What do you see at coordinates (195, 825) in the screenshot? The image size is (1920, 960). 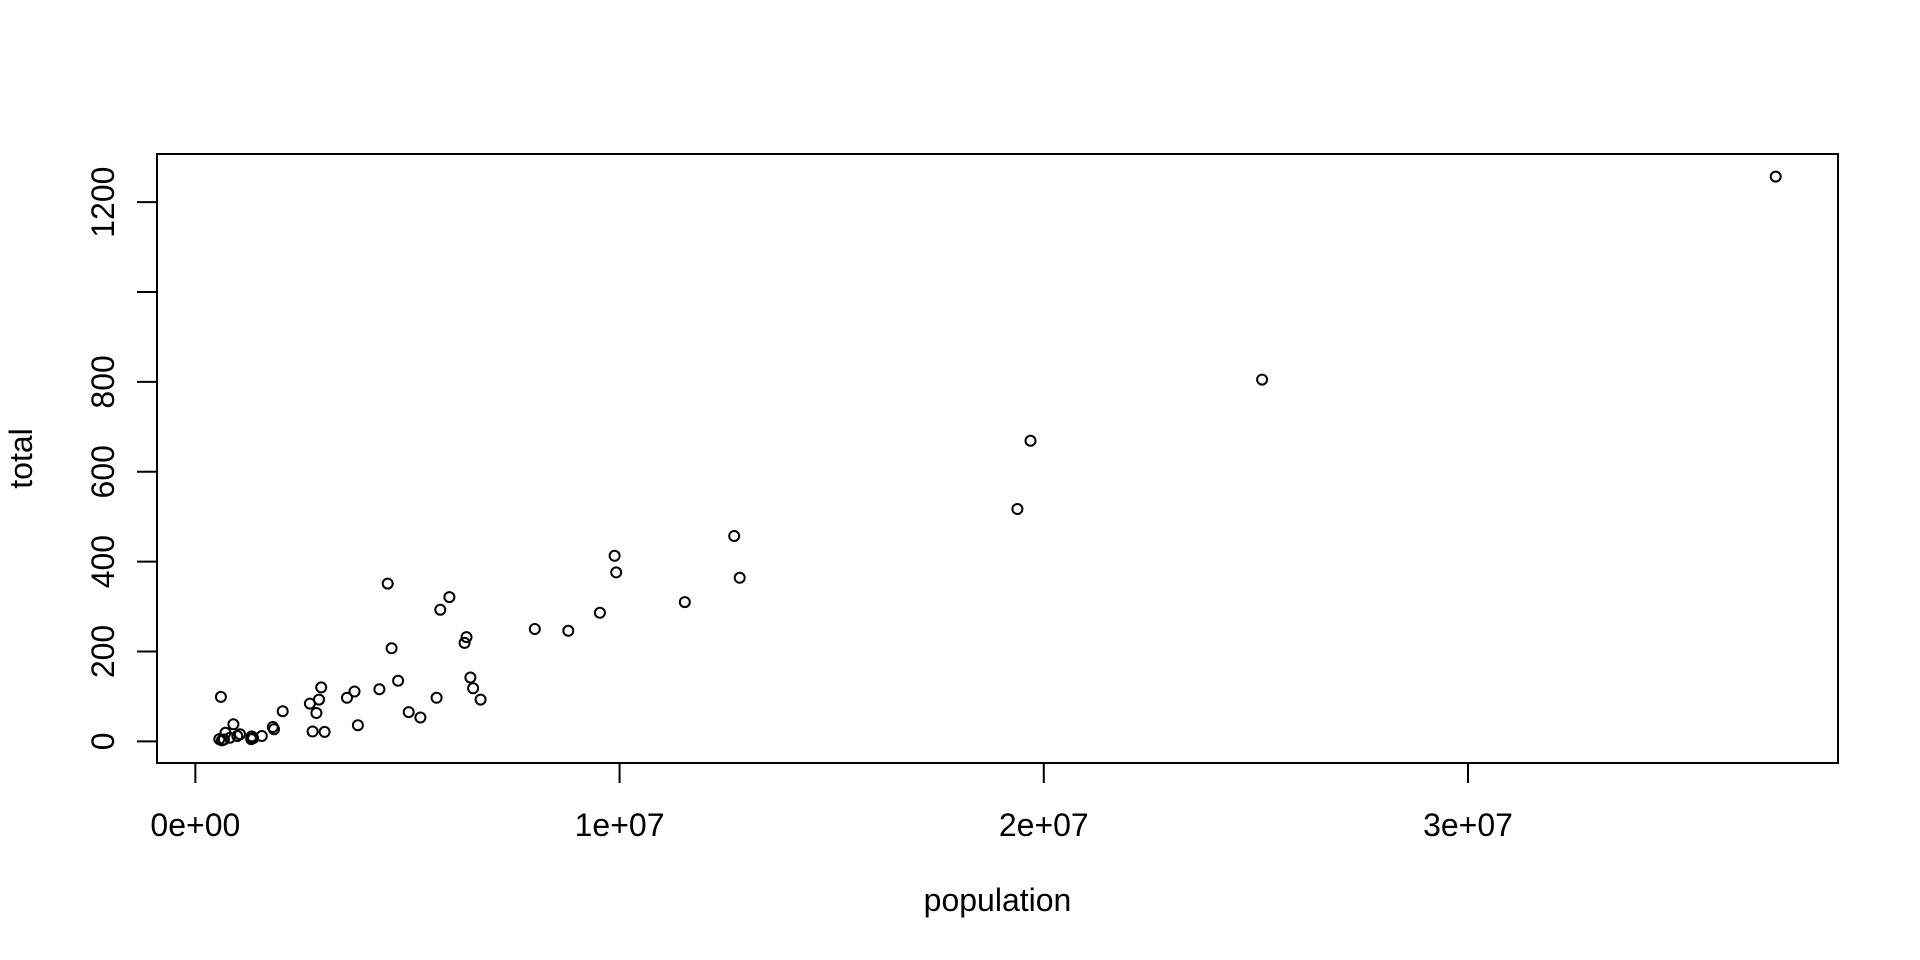 I see `x-tick-label: 0e+00` at bounding box center [195, 825].